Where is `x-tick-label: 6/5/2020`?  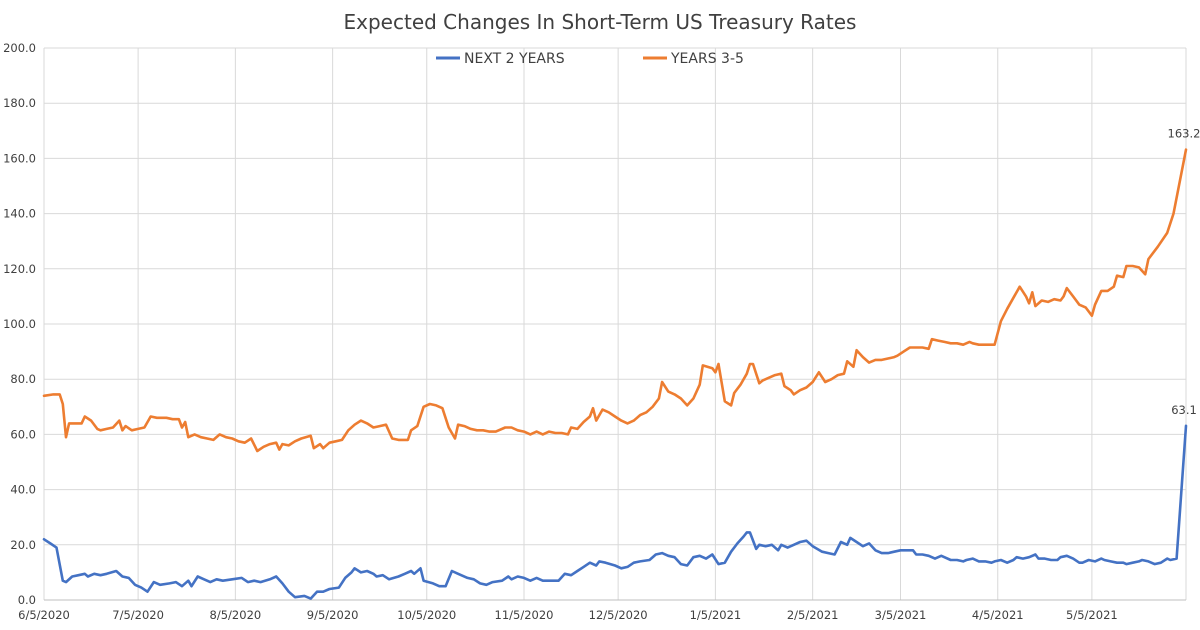 x-tick-label: 6/5/2020 is located at coordinates (44, 615).